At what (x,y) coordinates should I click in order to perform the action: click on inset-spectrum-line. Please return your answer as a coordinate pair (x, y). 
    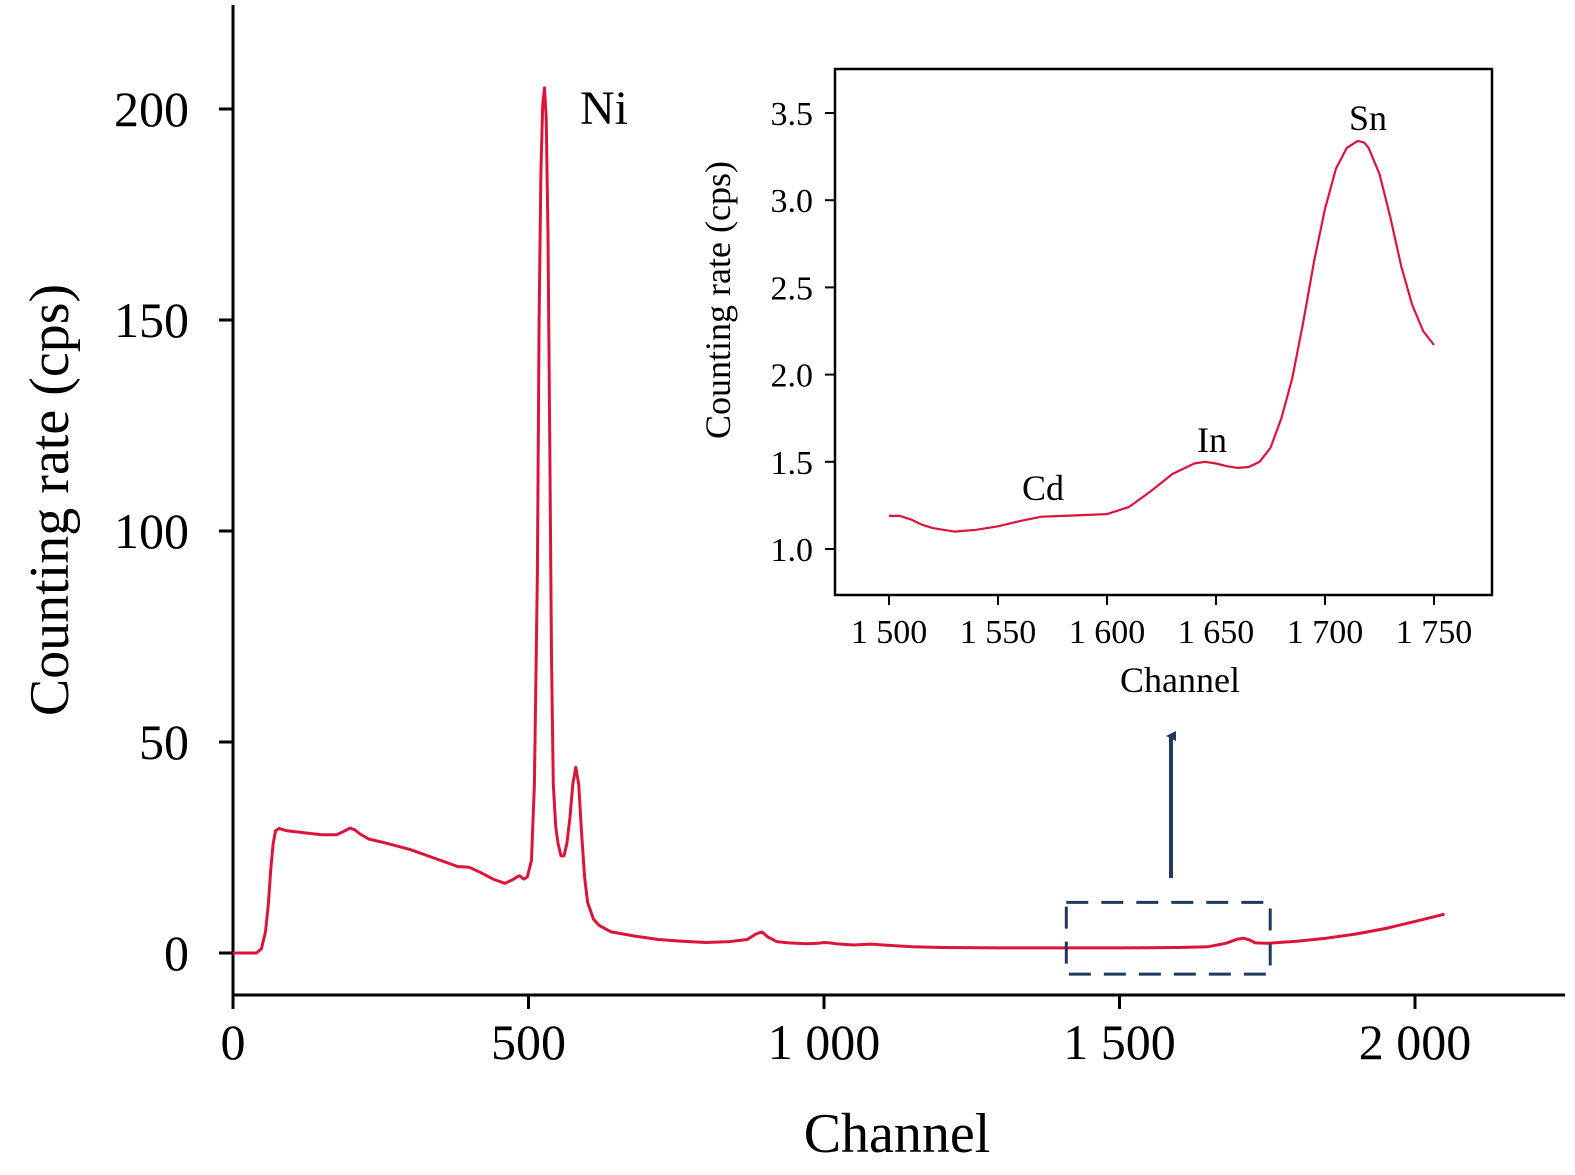
    Looking at the image, I should click on (1162, 336).